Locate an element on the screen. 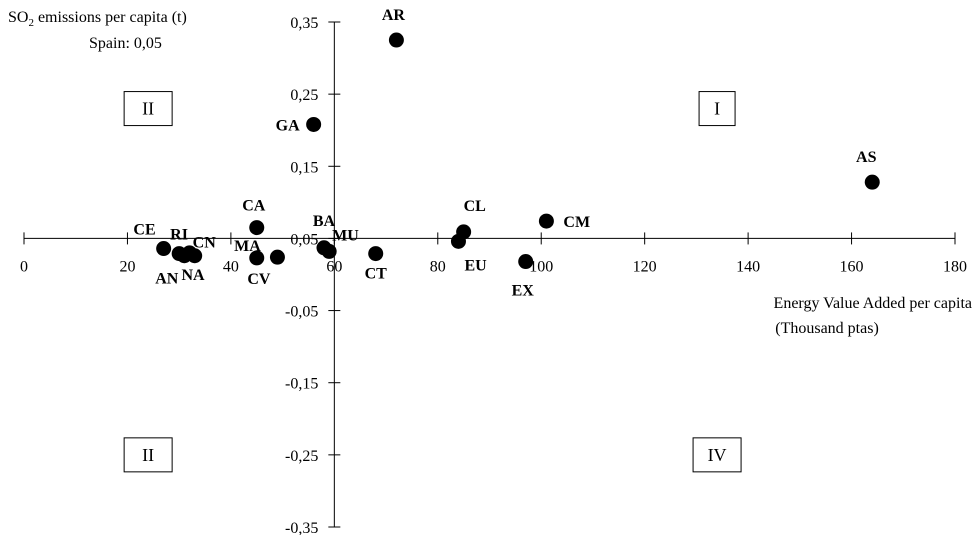 This screenshot has width=976, height=535. point-label-ct: CT is located at coordinates (376, 274).